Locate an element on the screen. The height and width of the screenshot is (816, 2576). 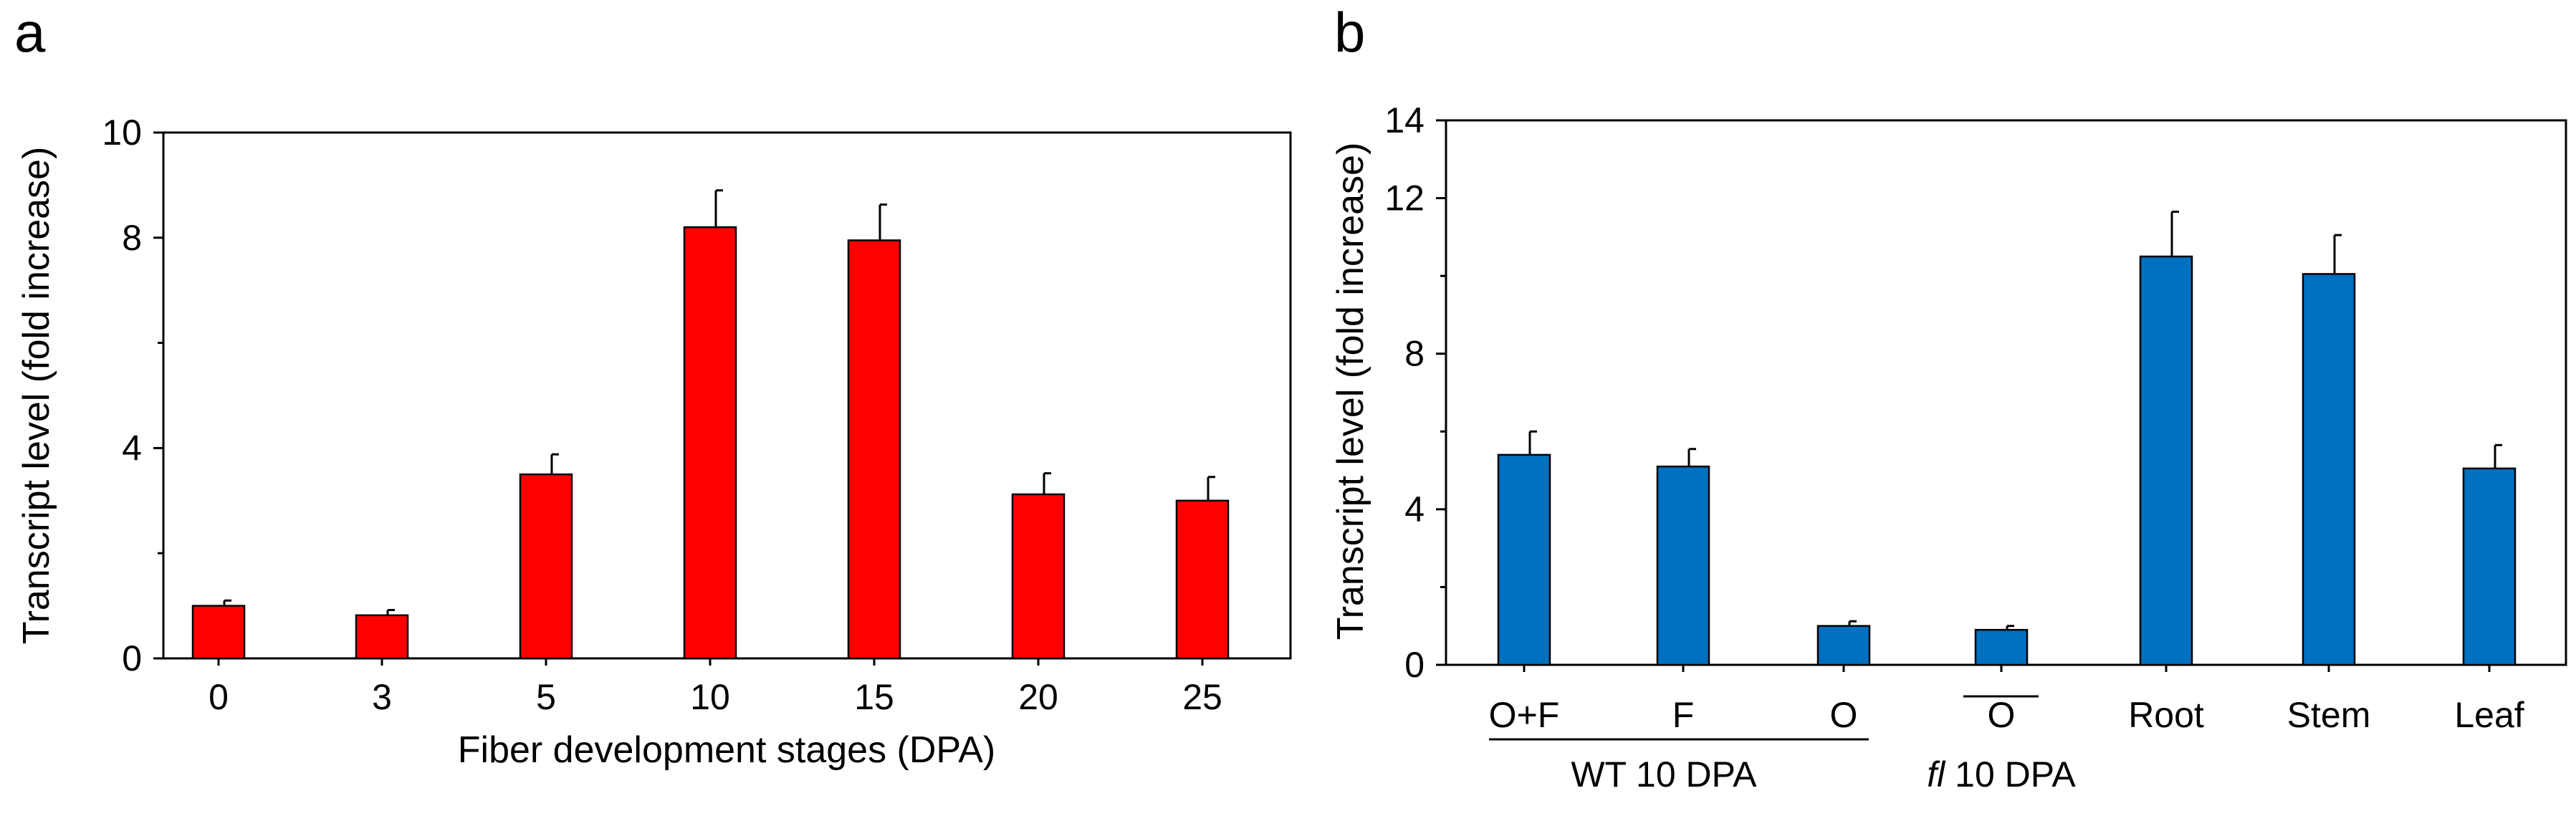
panel-a-x-tick-label: 15 is located at coordinates (874, 697).